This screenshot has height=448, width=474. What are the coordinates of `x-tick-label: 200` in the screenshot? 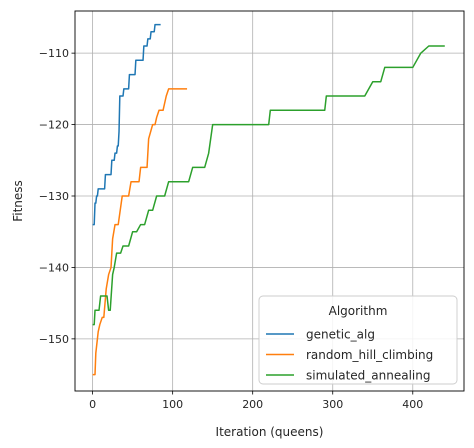 It's located at (252, 404).